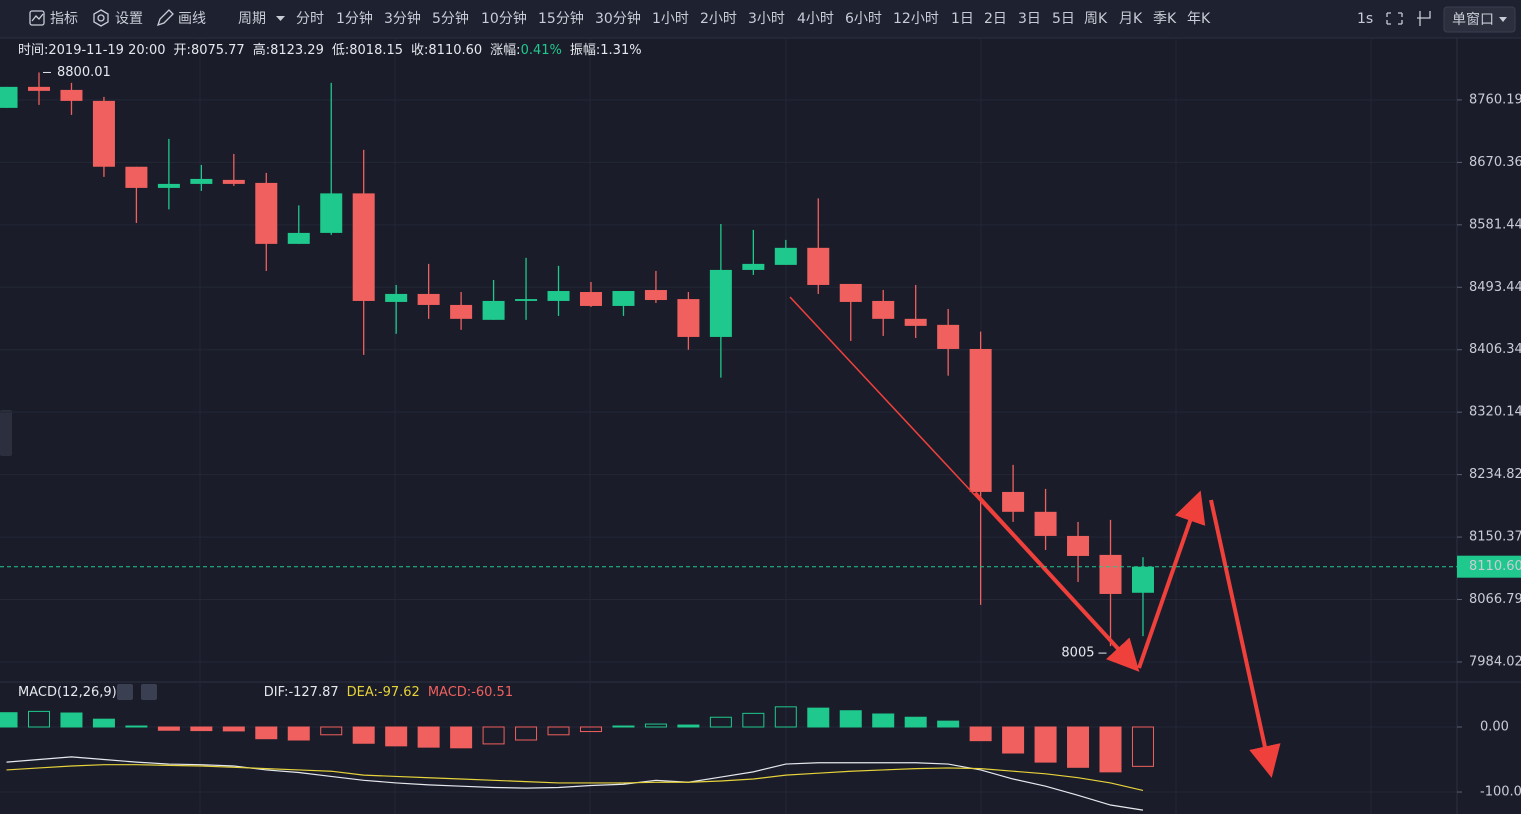 This screenshot has width=1521, height=814. I want to click on period: 10分钟, so click(504, 18).